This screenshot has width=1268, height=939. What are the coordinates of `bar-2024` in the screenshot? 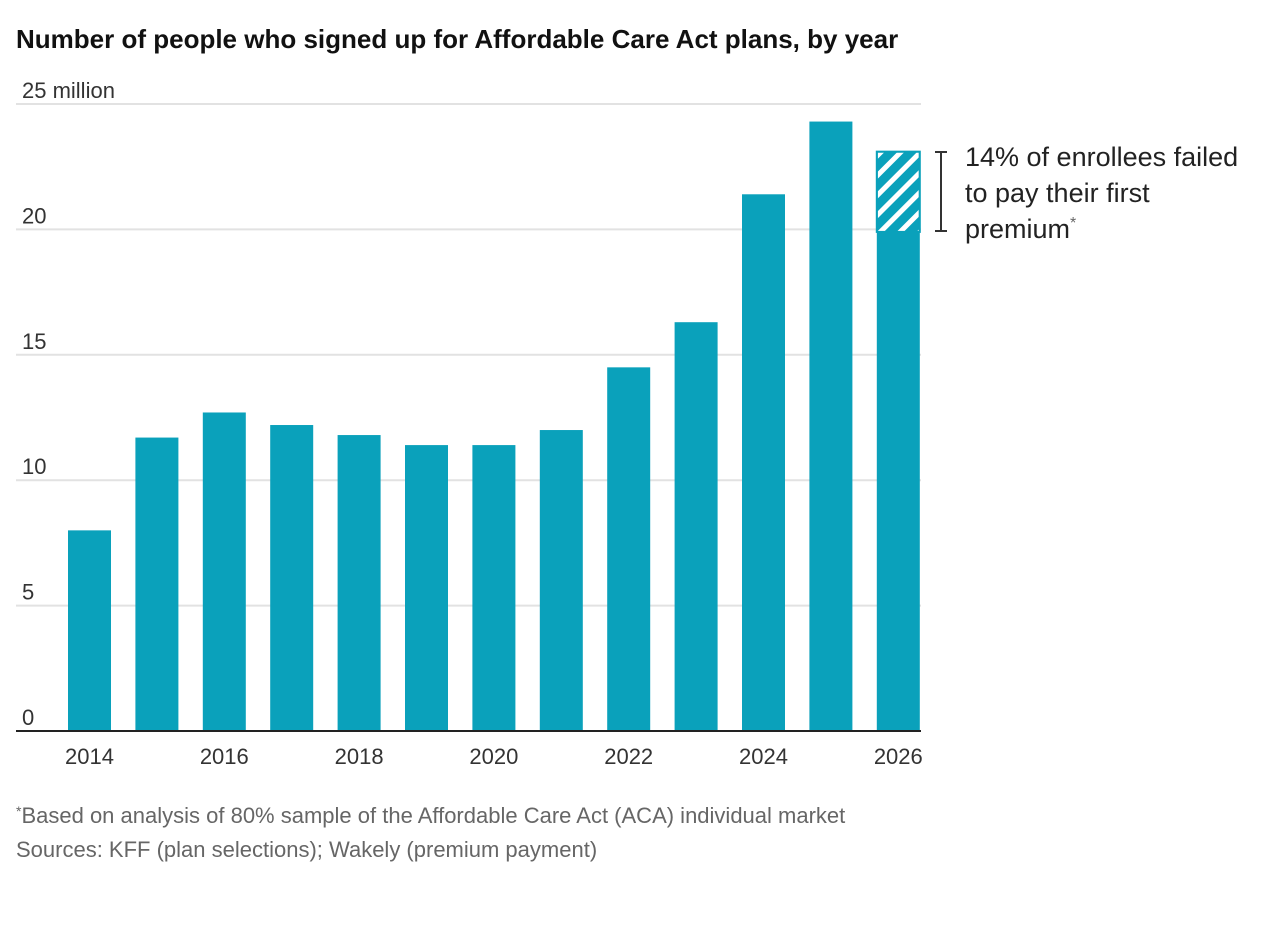 It's located at (763, 463).